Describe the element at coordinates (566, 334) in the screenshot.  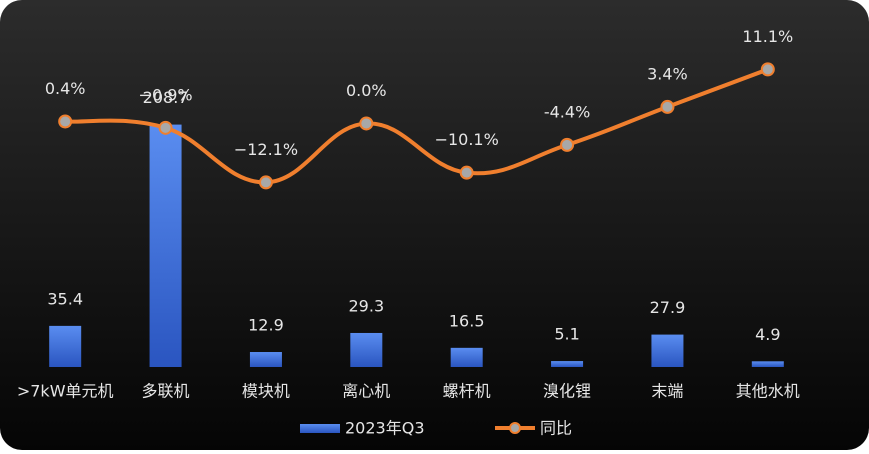
I see `bar-value-label: 5.1` at that location.